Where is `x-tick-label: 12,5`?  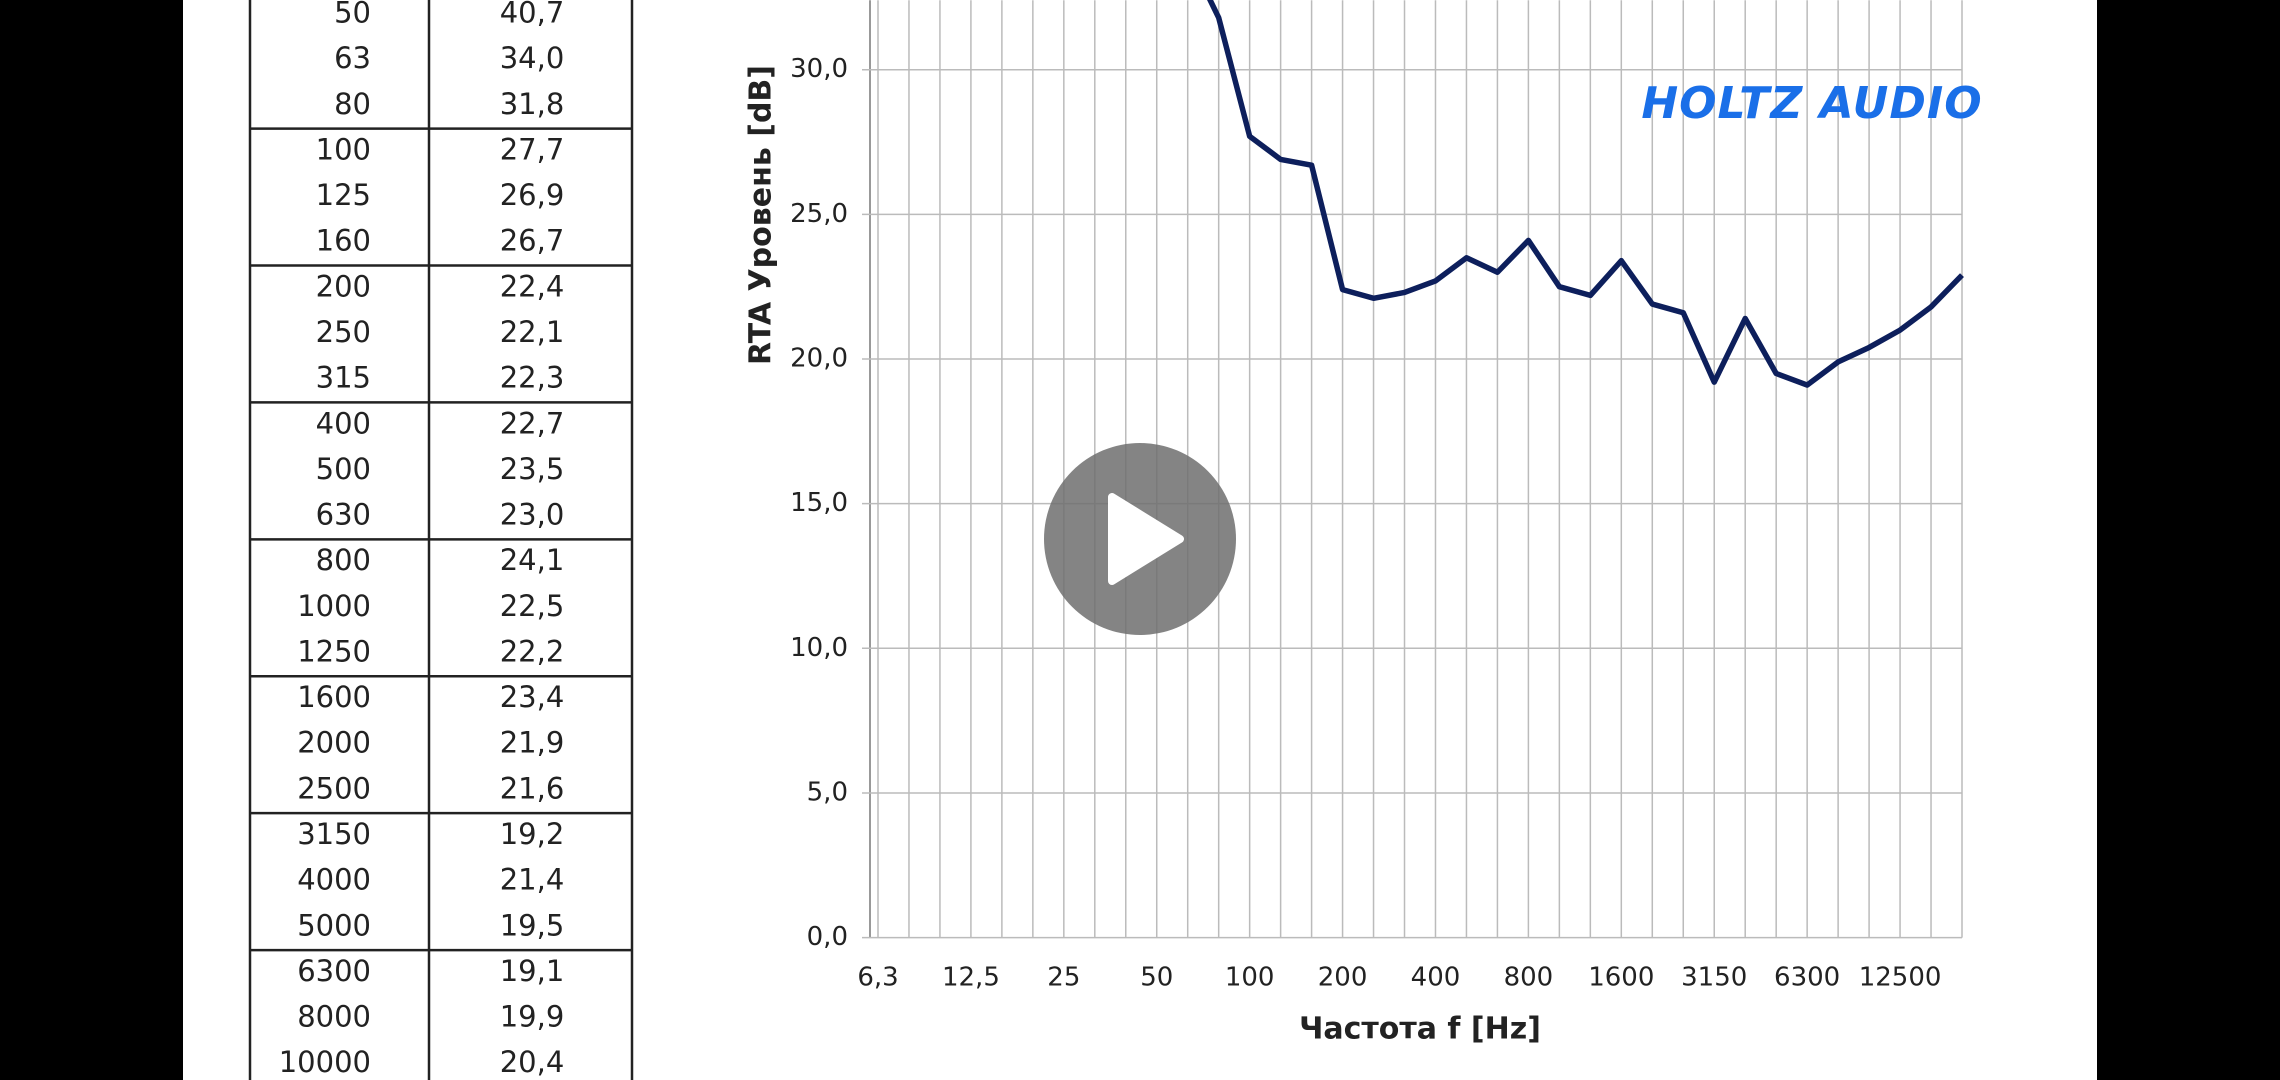 x-tick-label: 12,5 is located at coordinates (971, 978).